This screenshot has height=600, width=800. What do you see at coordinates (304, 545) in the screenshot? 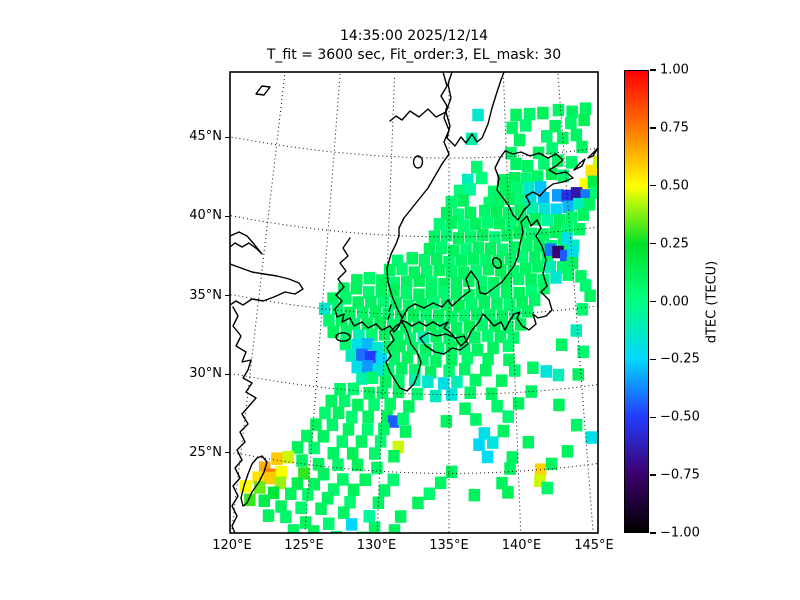
I see `lon-label-125e: 125°E` at bounding box center [304, 545].